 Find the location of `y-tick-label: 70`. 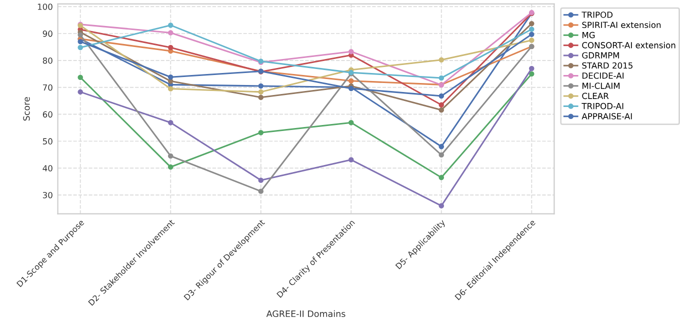

y-tick-label: 70 is located at coordinates (47, 87).